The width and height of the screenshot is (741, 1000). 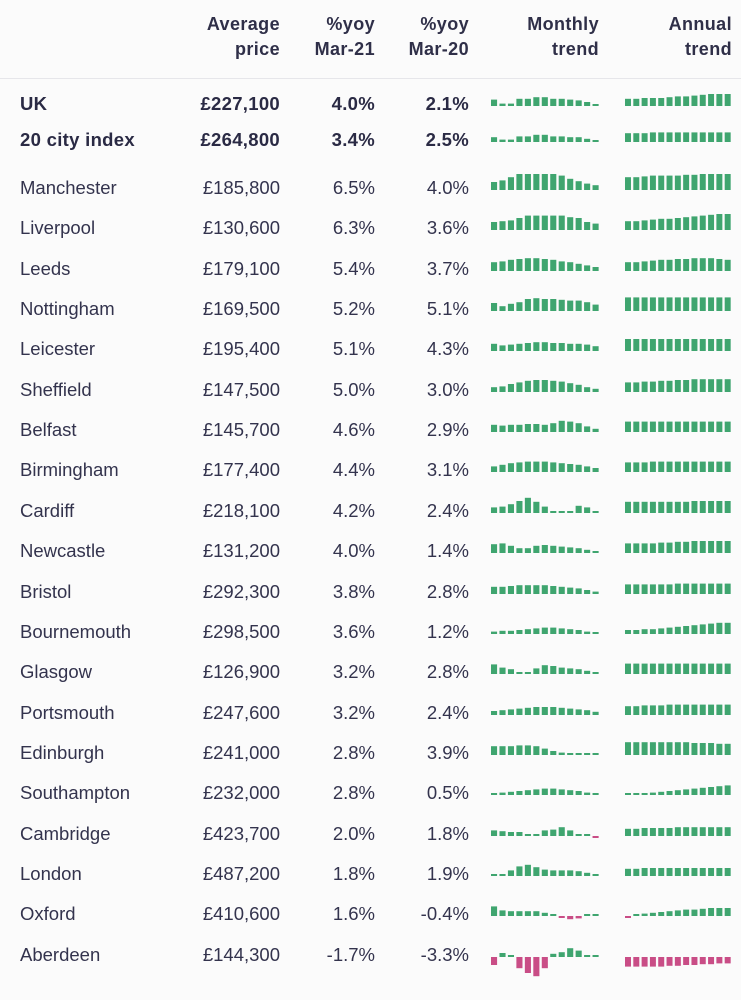 I want to click on yoy-mar20: 5.1%, so click(x=447, y=309).